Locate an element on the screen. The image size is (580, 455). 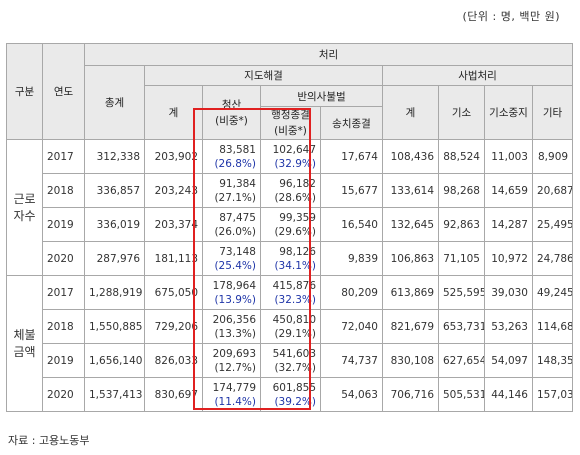
settlement-cell: 73,148 (25.4%) is located at coordinates (231, 258).